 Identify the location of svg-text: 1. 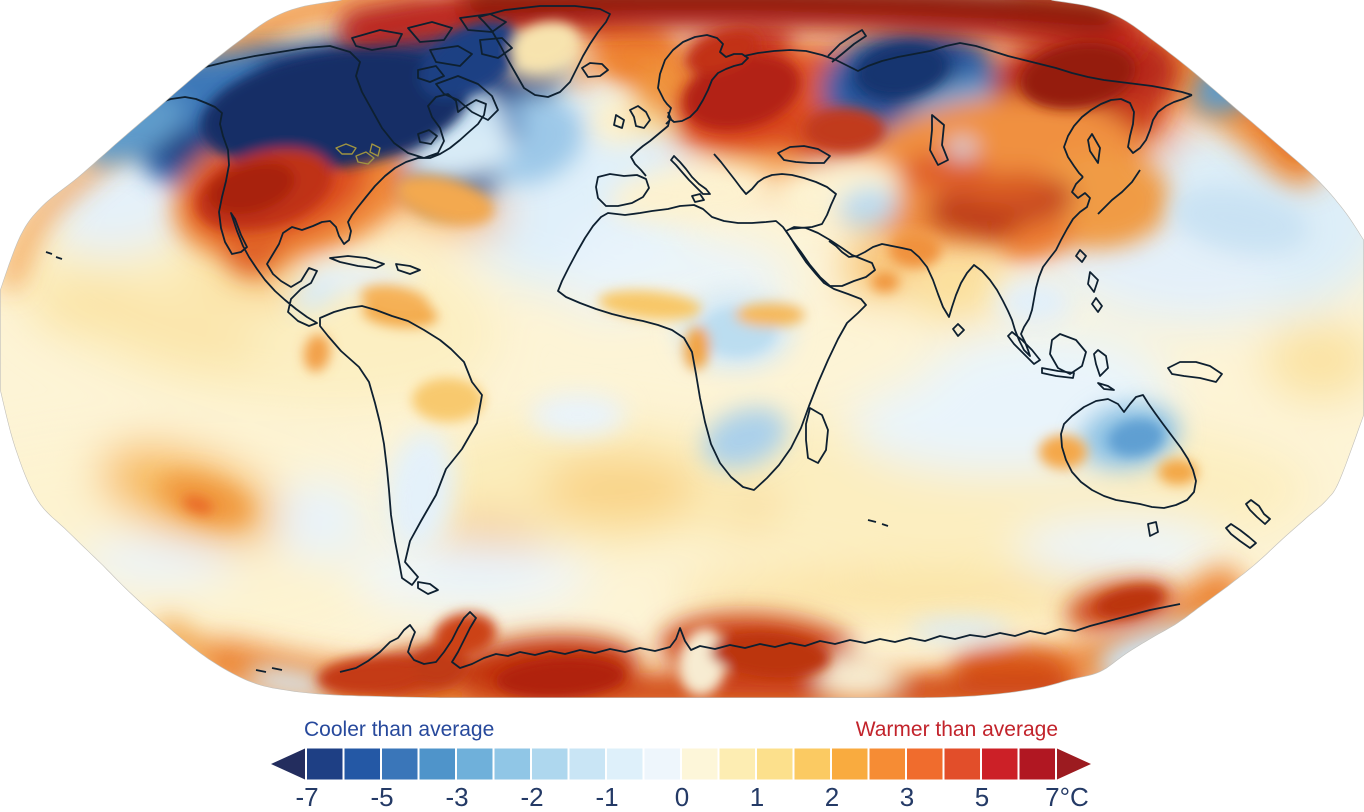
(757, 797).